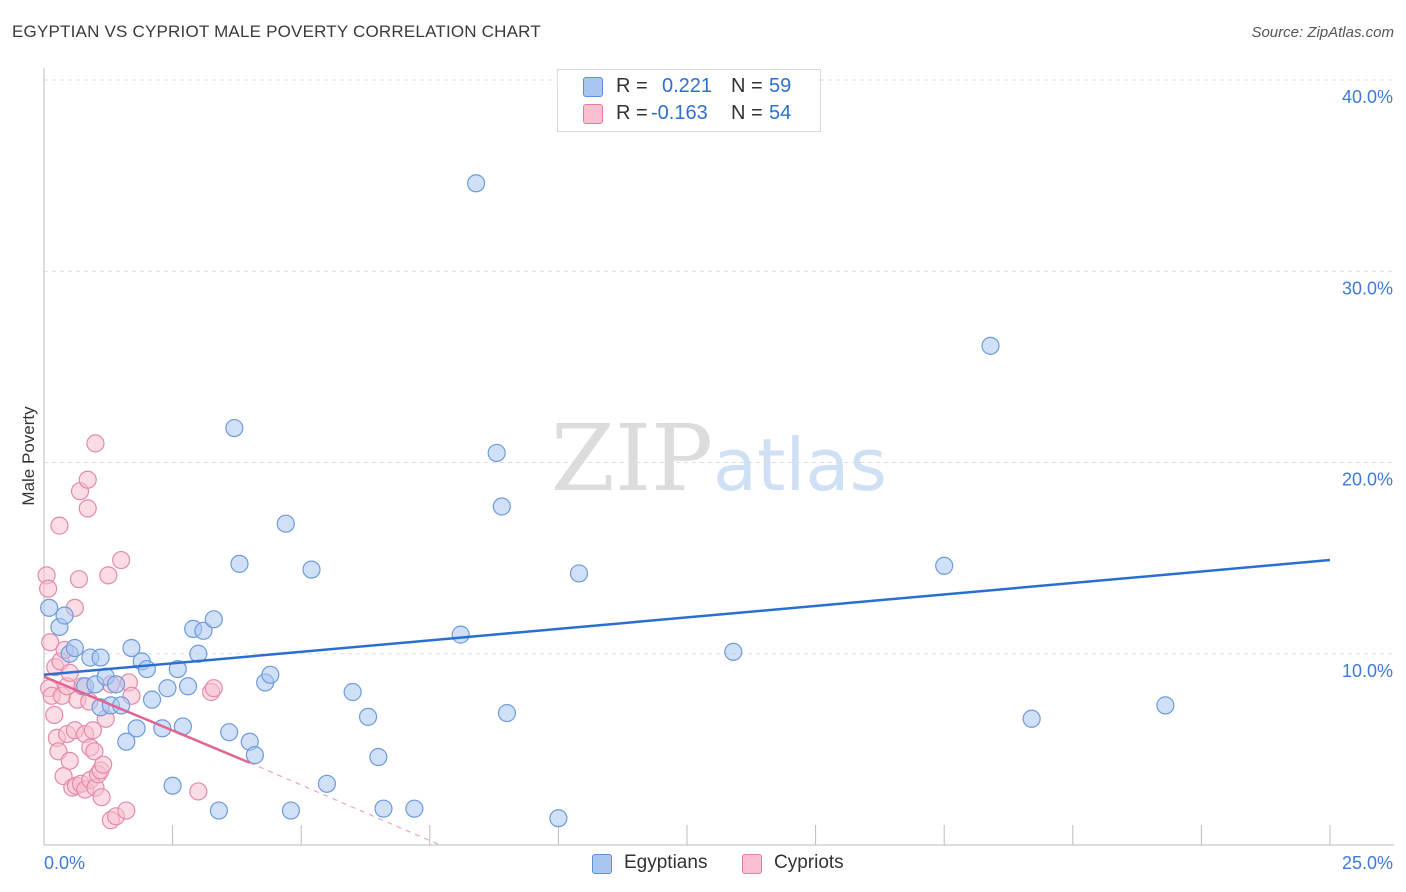 The width and height of the screenshot is (1406, 892). What do you see at coordinates (1367, 671) in the screenshot?
I see `y-tick-label: 10.0%` at bounding box center [1367, 671].